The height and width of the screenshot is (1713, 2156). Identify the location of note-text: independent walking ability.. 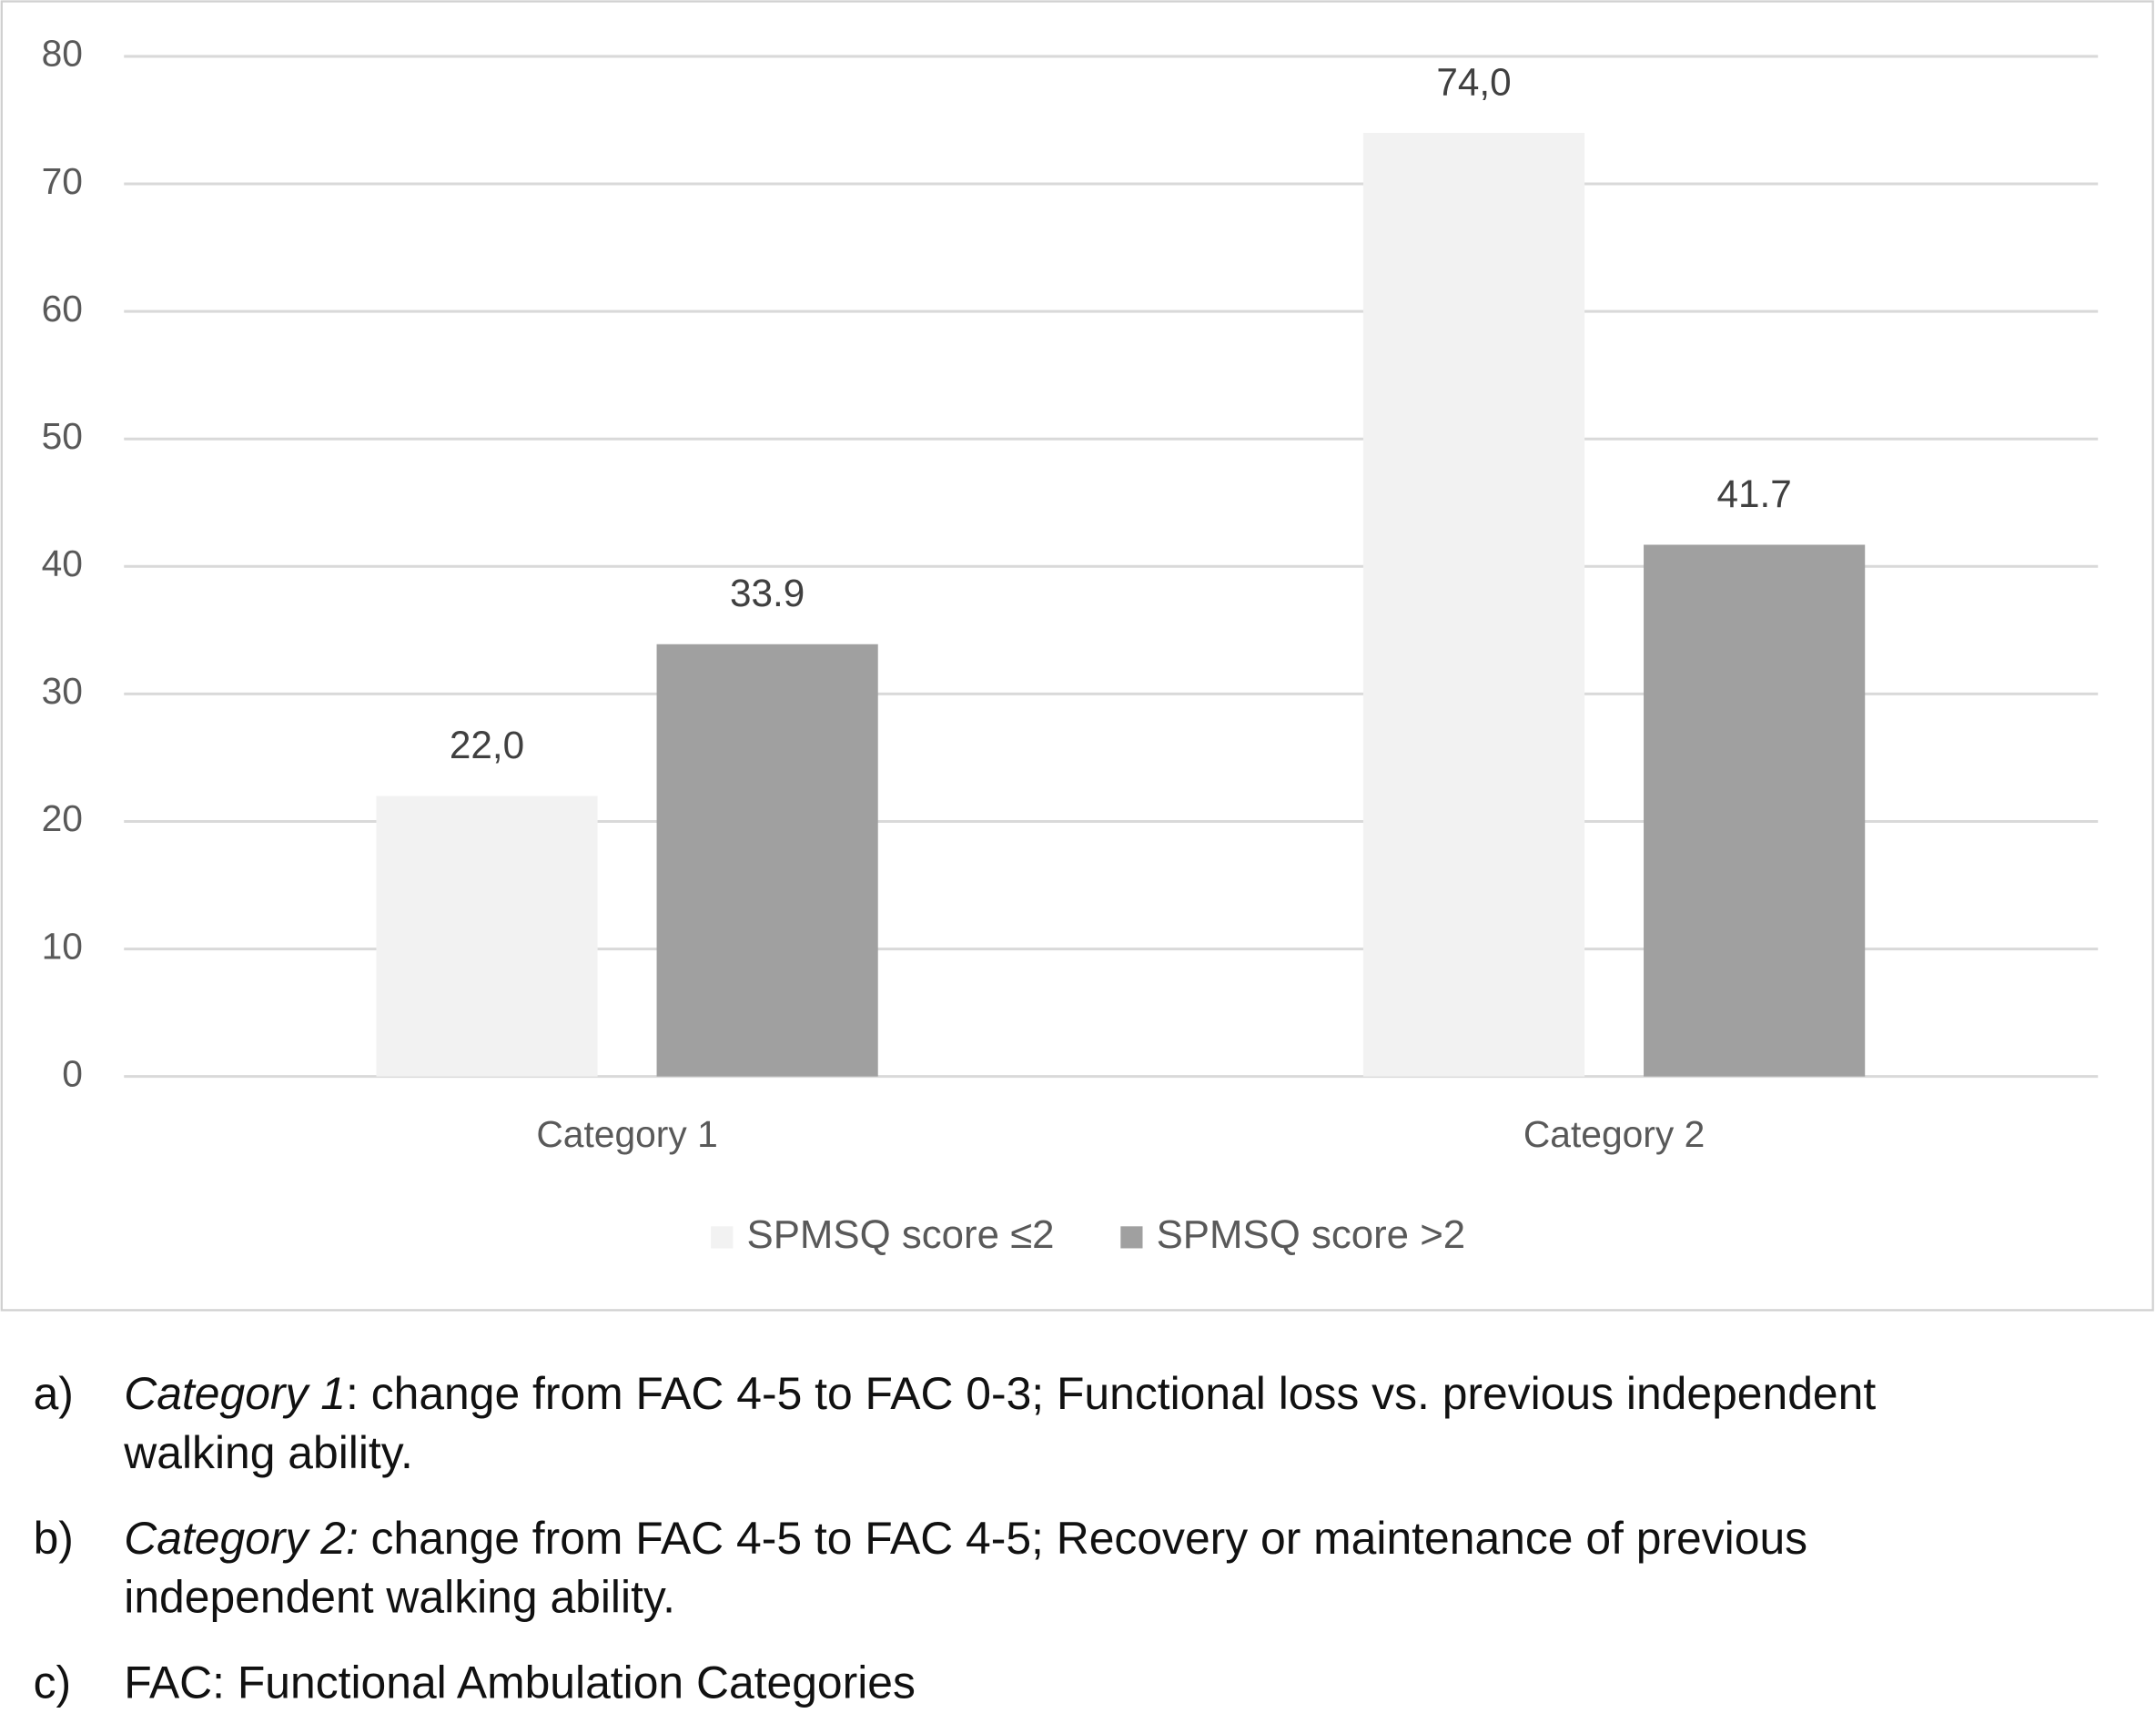
(400, 1598).